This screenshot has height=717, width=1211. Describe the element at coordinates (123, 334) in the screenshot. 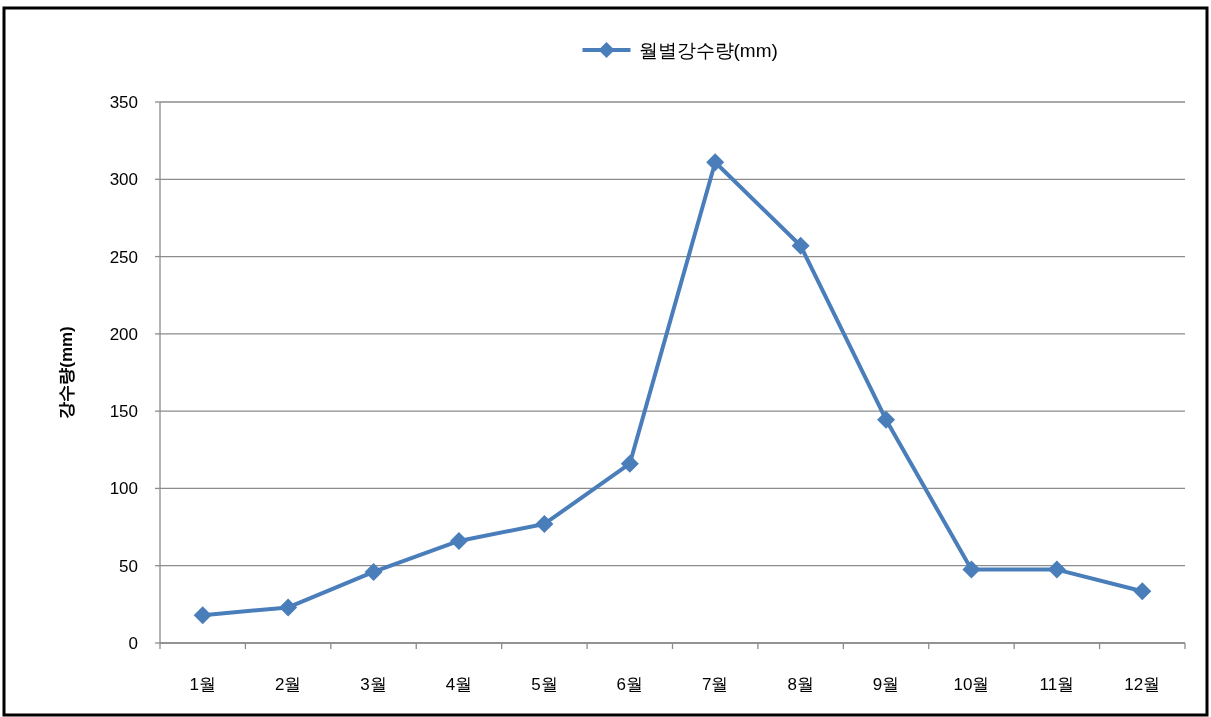

I see `y-tick-label: 200` at that location.